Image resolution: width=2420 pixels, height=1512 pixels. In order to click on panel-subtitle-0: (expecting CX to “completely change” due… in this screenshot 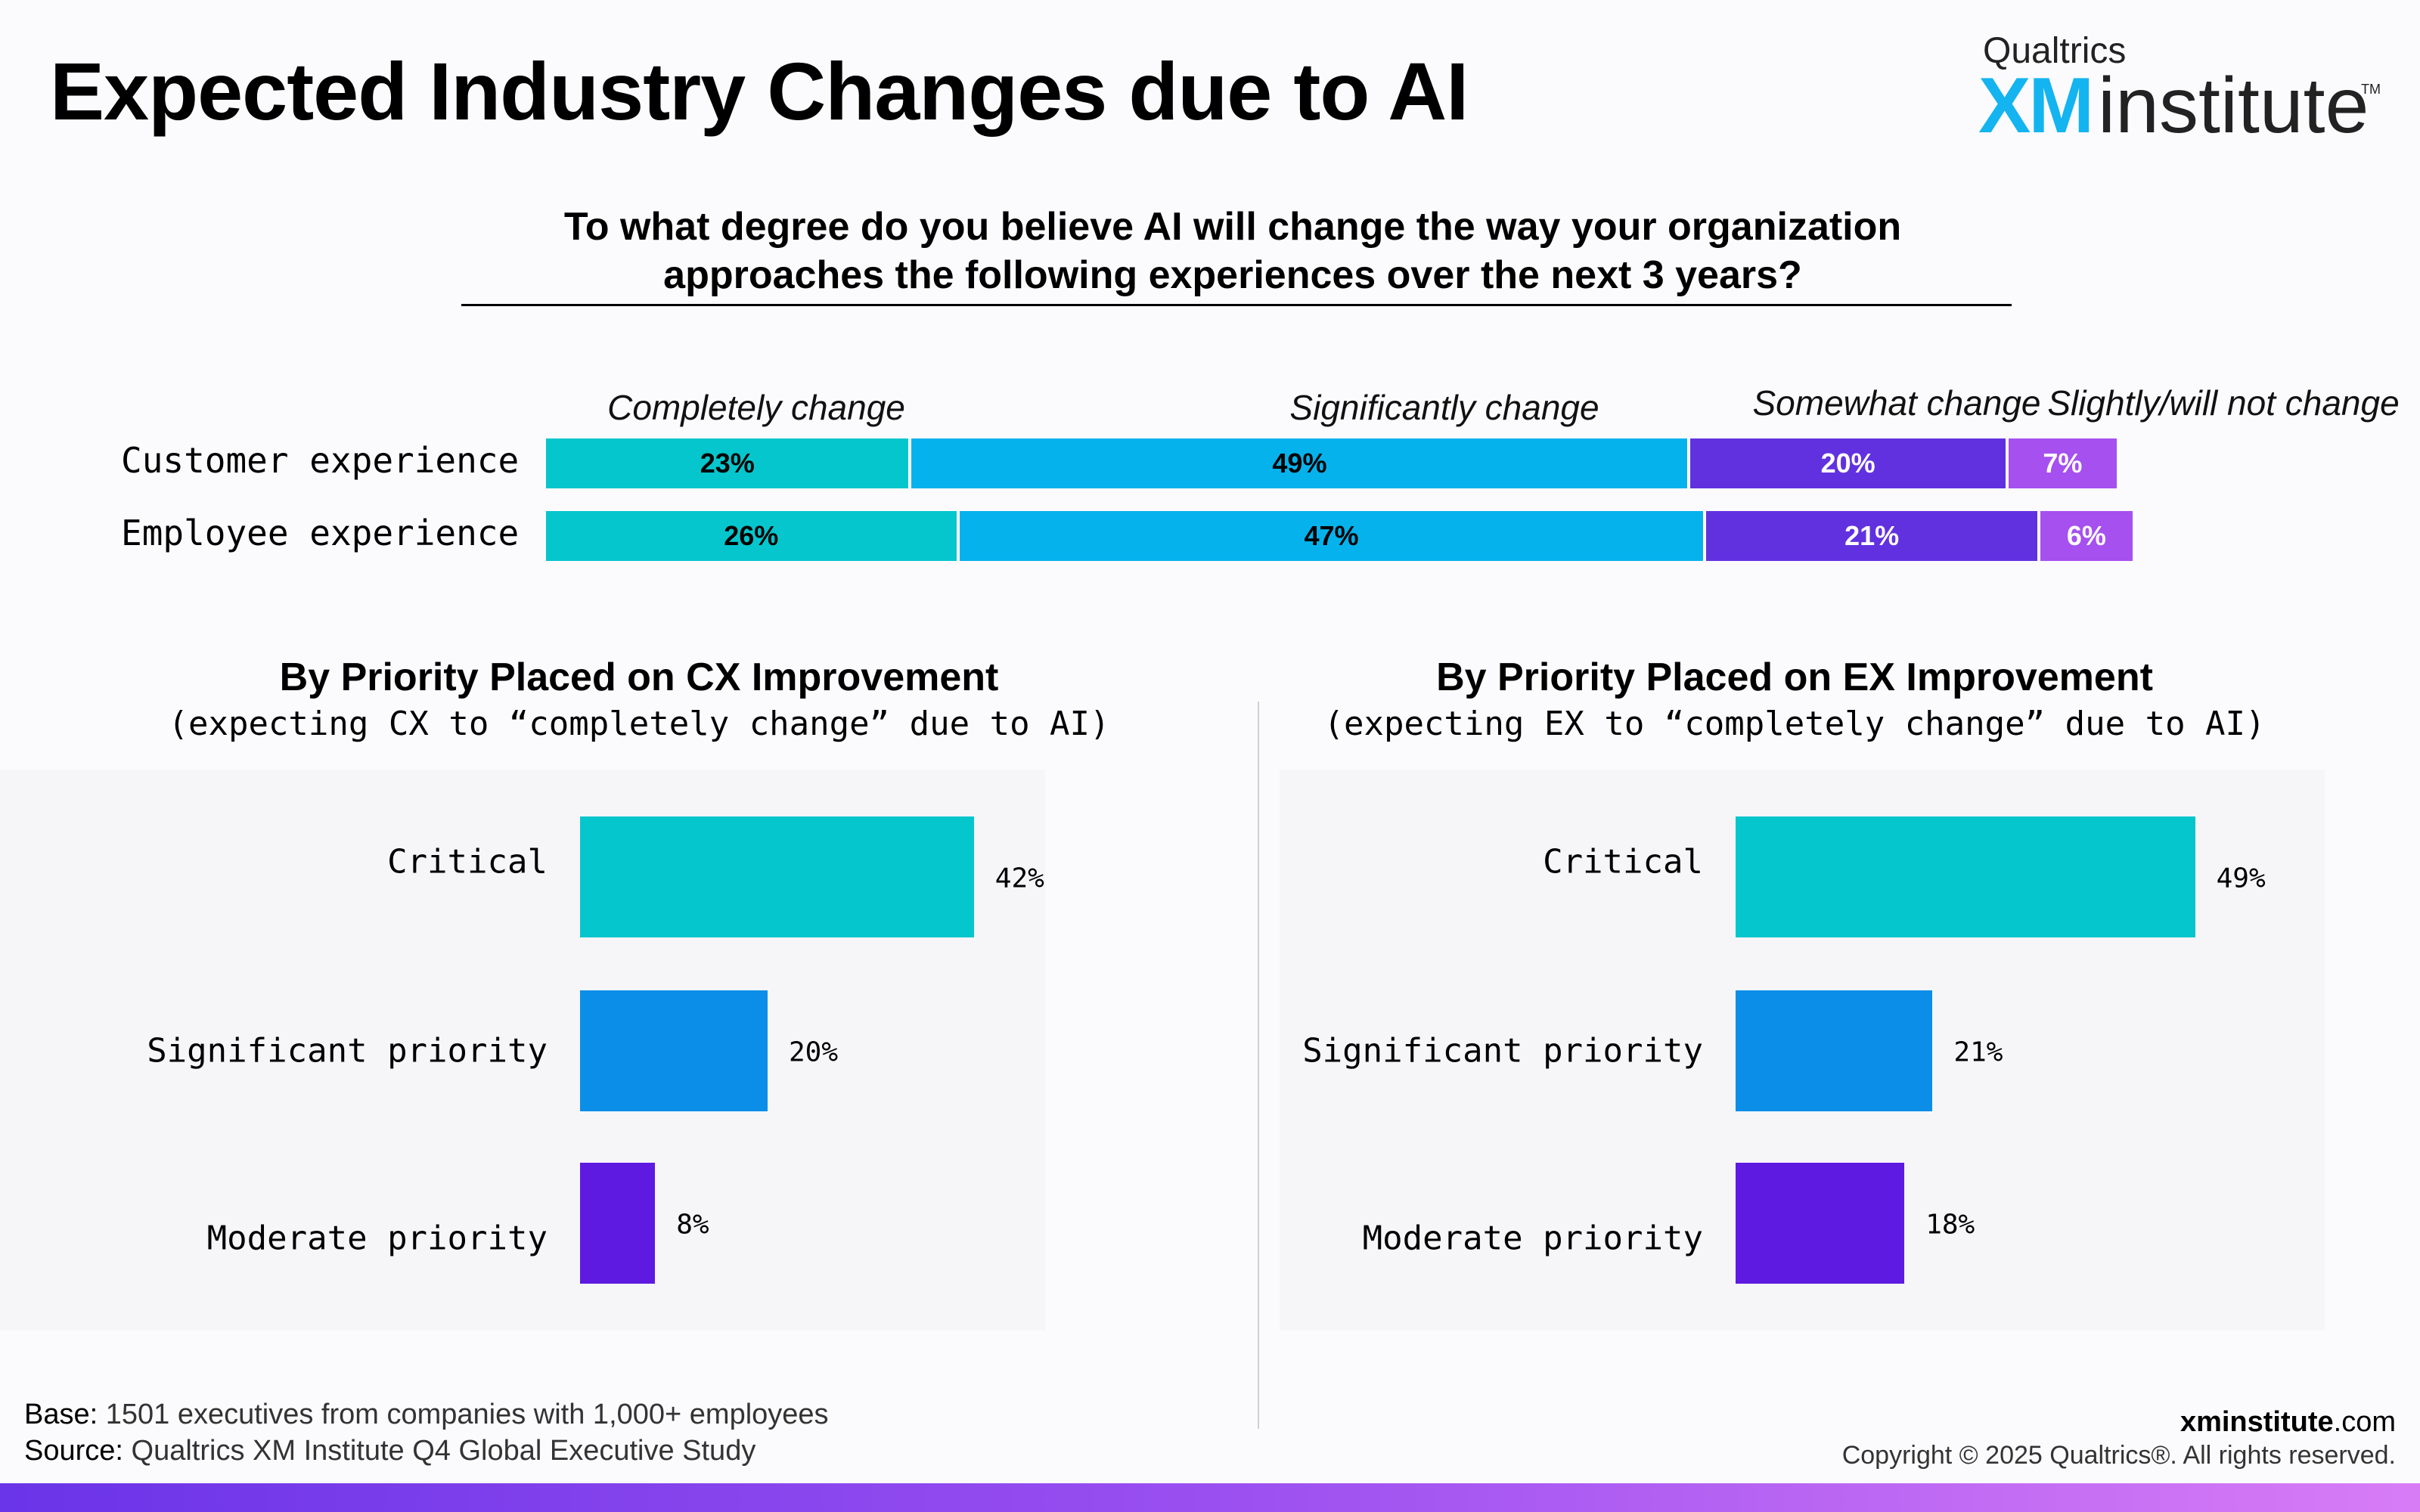, I will do `click(639, 724)`.